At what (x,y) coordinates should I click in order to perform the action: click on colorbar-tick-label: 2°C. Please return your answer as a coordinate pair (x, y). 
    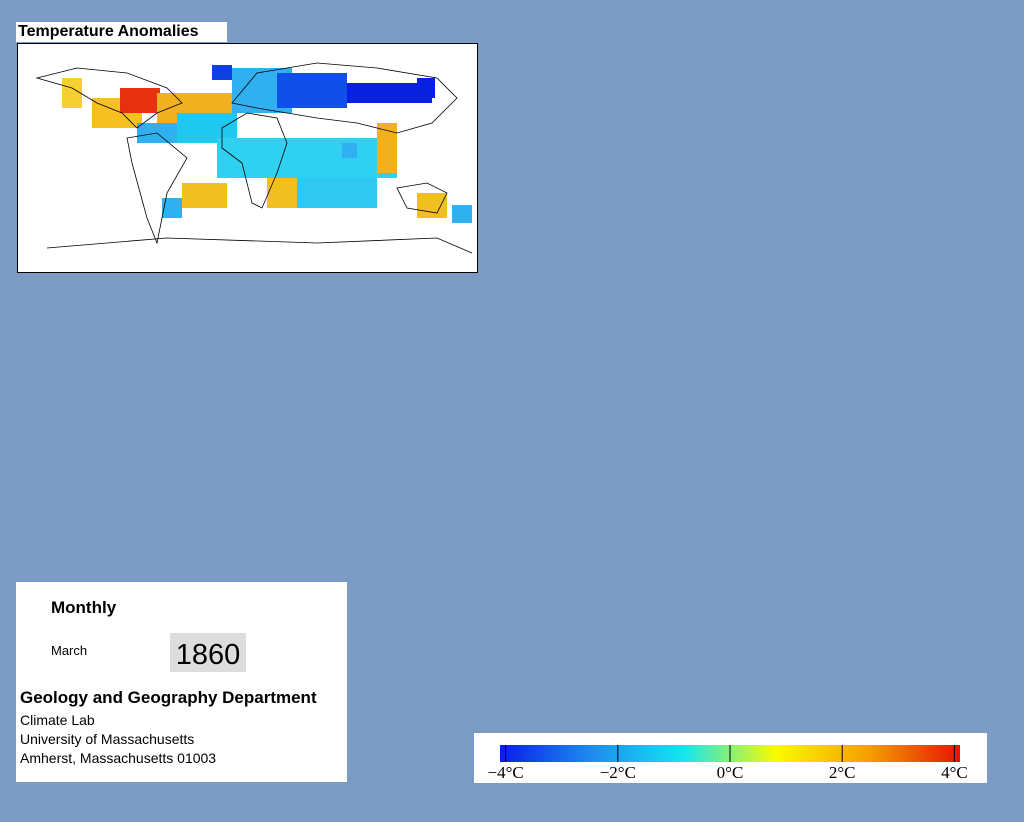
    Looking at the image, I should click on (842, 772).